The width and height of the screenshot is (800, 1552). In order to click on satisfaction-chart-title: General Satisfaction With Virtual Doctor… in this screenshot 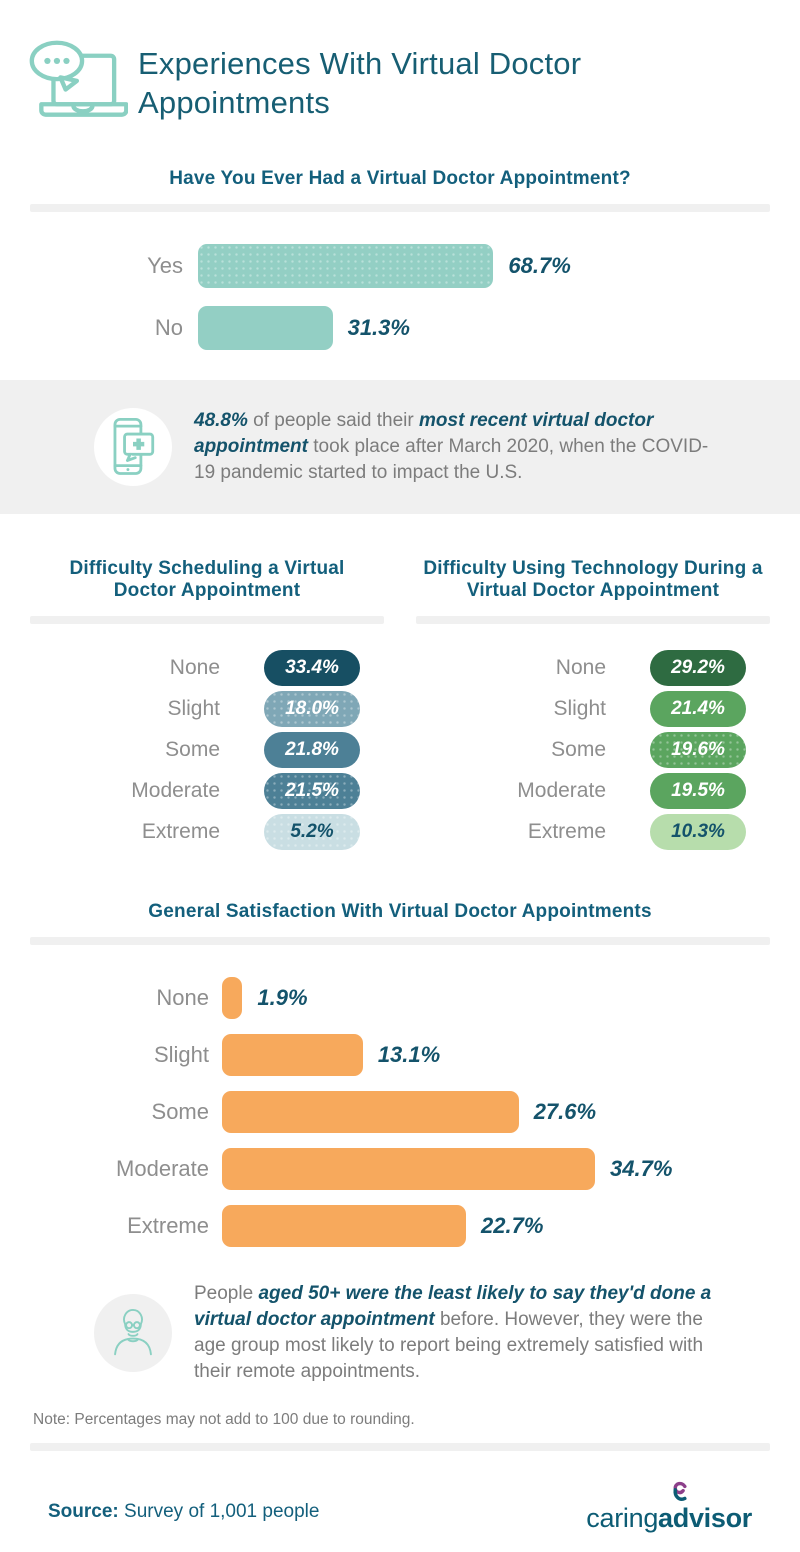, I will do `click(400, 911)`.